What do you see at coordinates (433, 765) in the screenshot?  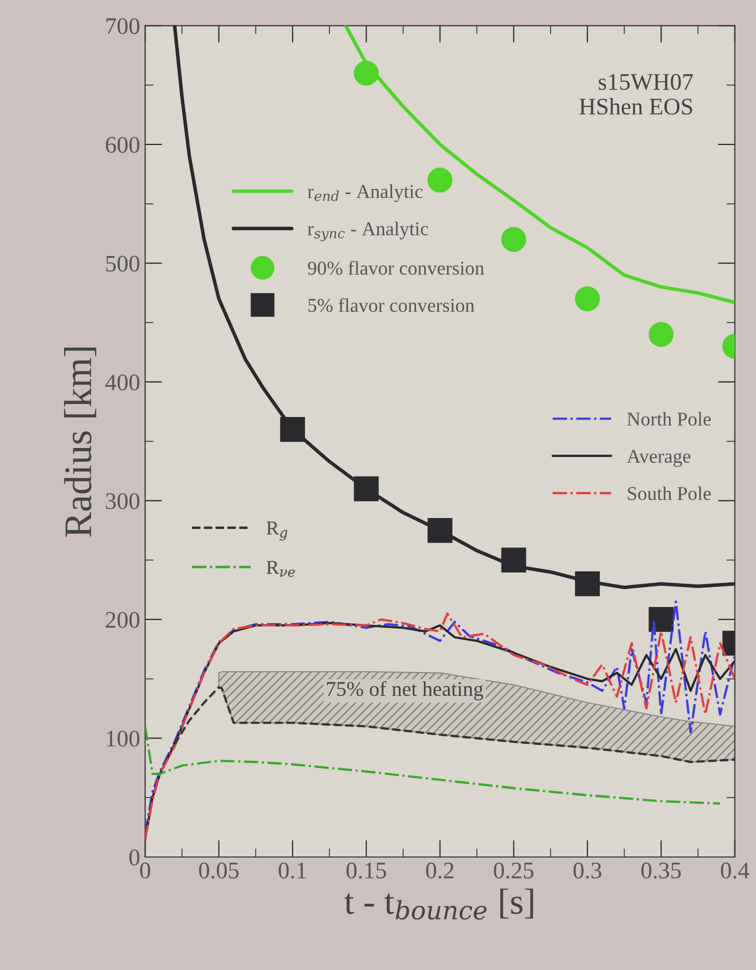 I see `line-series` at bounding box center [433, 765].